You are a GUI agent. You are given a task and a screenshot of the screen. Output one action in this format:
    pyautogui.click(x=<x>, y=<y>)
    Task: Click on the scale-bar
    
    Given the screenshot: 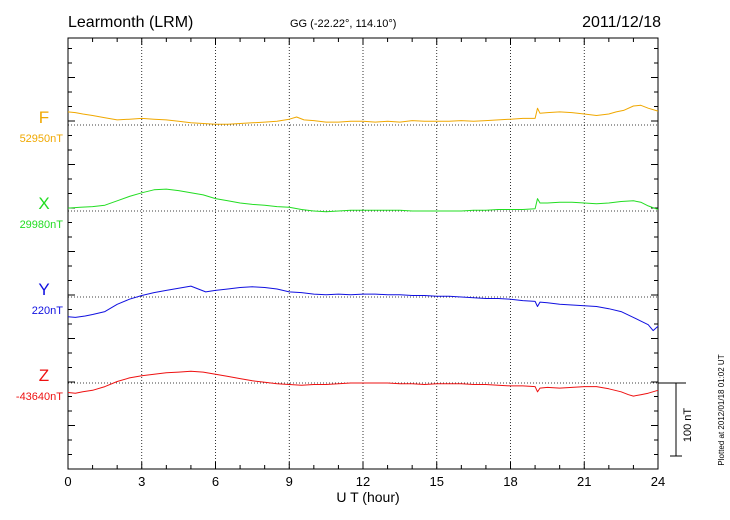 What is the action you would take?
    pyautogui.click(x=672, y=419)
    